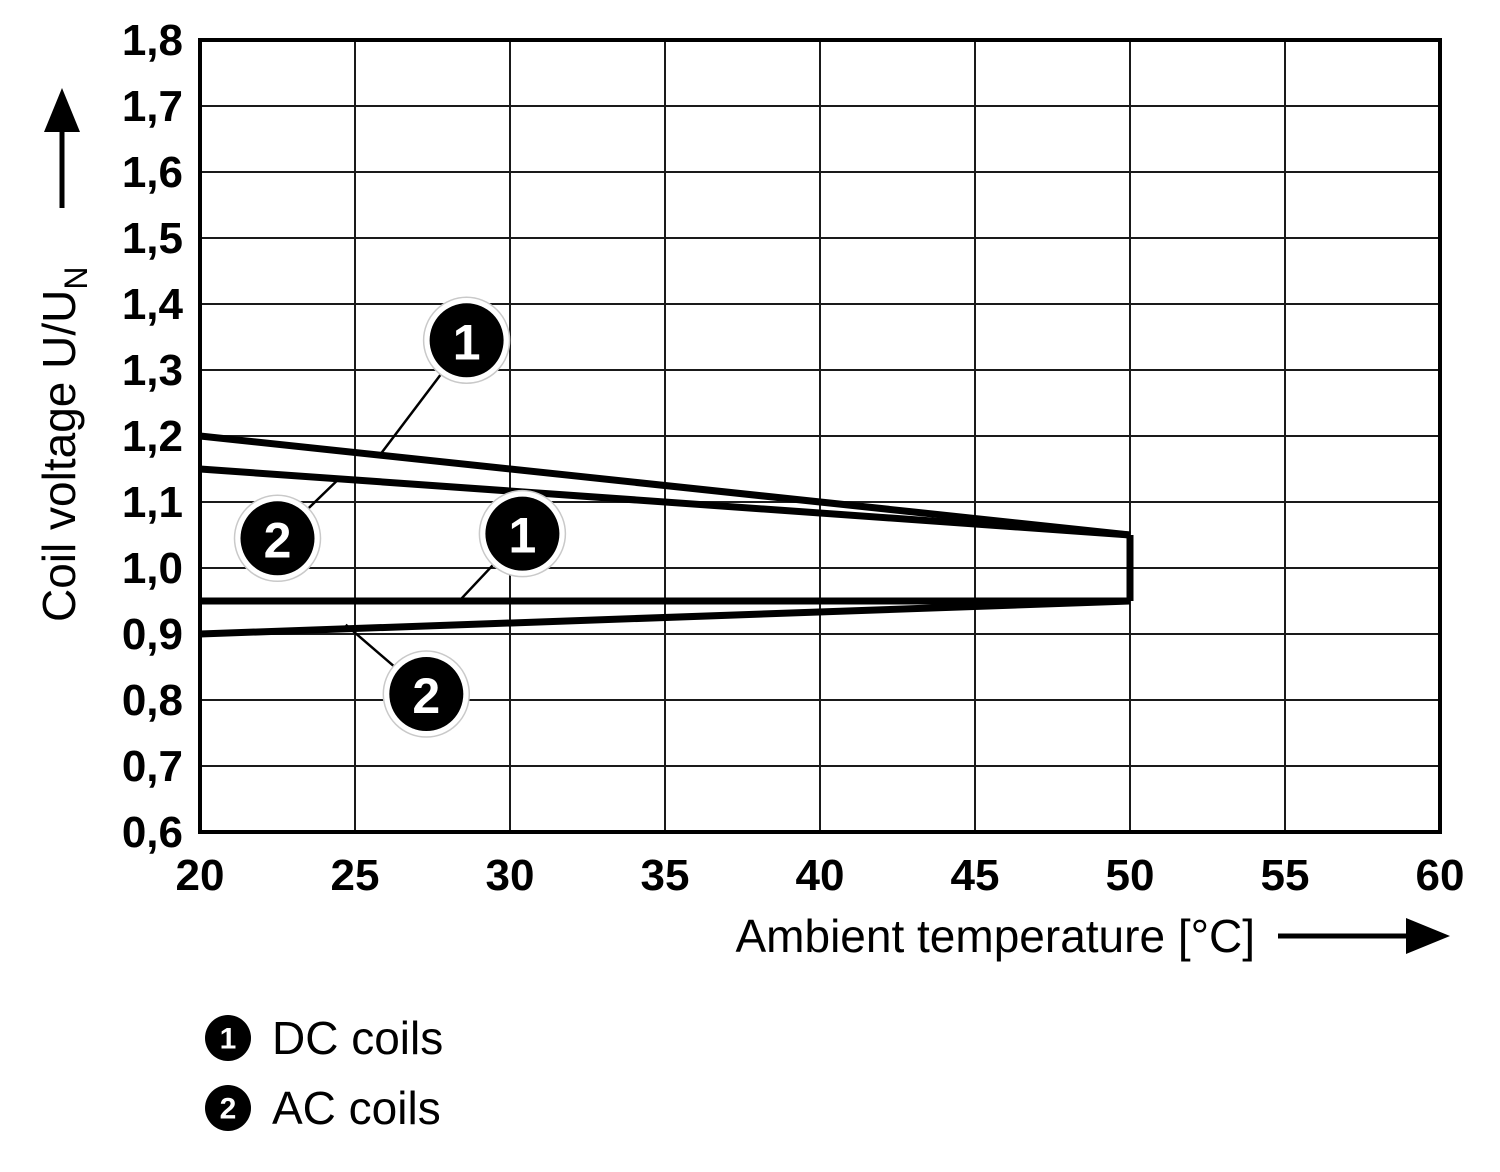 This screenshot has height=1172, width=1500. Describe the element at coordinates (152, 568) in the screenshot. I see `y-tick-label: 1,0` at that location.